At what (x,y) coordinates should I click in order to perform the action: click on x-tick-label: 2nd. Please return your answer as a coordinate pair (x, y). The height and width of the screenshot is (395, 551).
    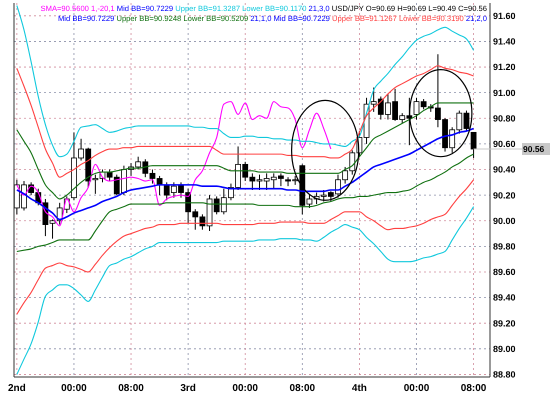
    Looking at the image, I should click on (17, 388).